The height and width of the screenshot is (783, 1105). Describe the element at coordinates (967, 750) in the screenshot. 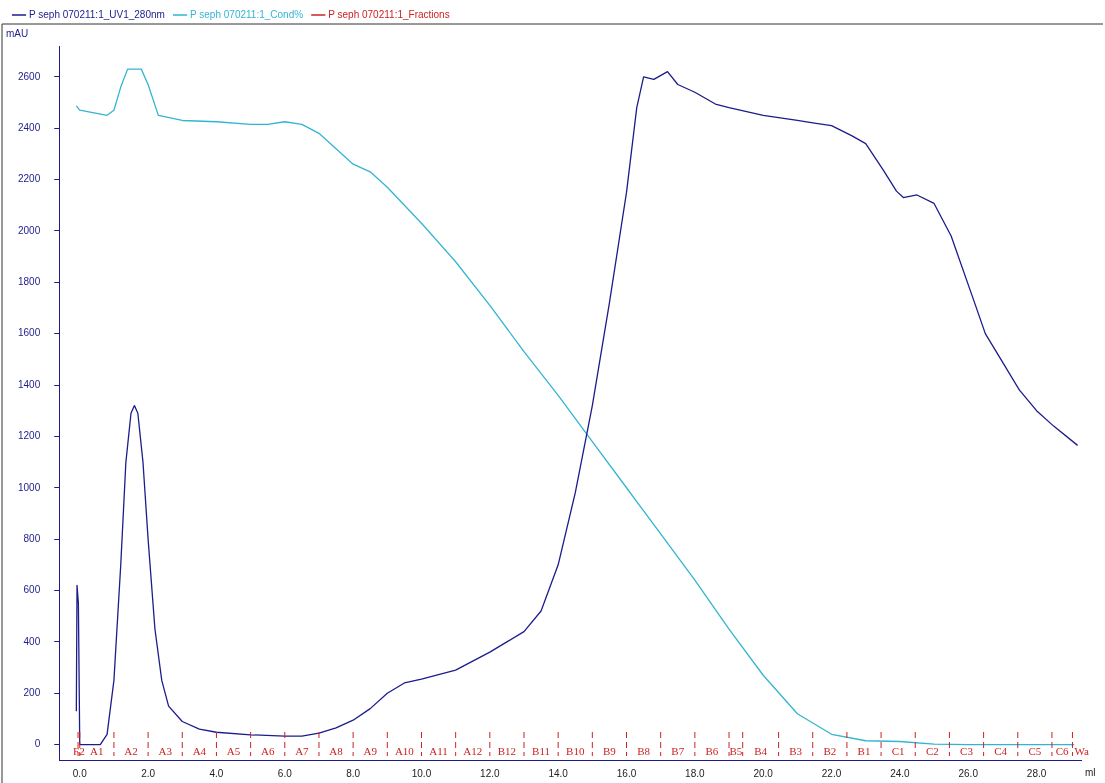

I see `ref-line-label: C3` at that location.